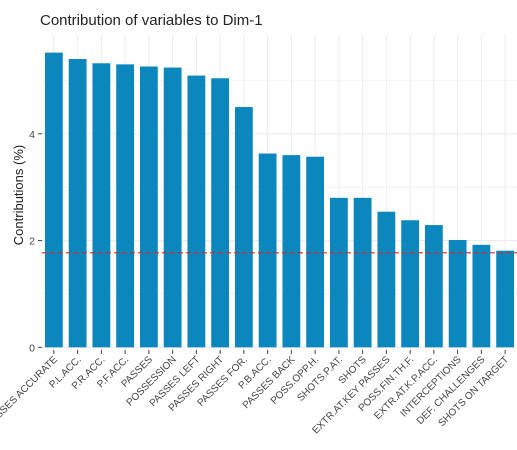 The width and height of the screenshot is (517, 450). What do you see at coordinates (32, 348) in the screenshot?
I see `y-tick-label: 0` at bounding box center [32, 348].